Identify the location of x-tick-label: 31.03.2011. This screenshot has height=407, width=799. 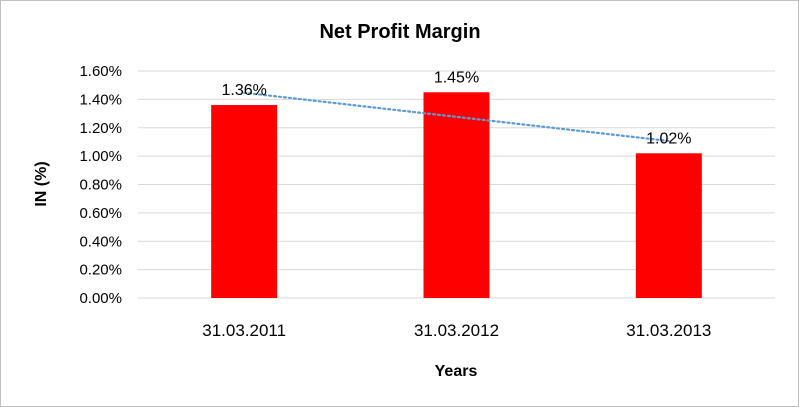
(244, 330).